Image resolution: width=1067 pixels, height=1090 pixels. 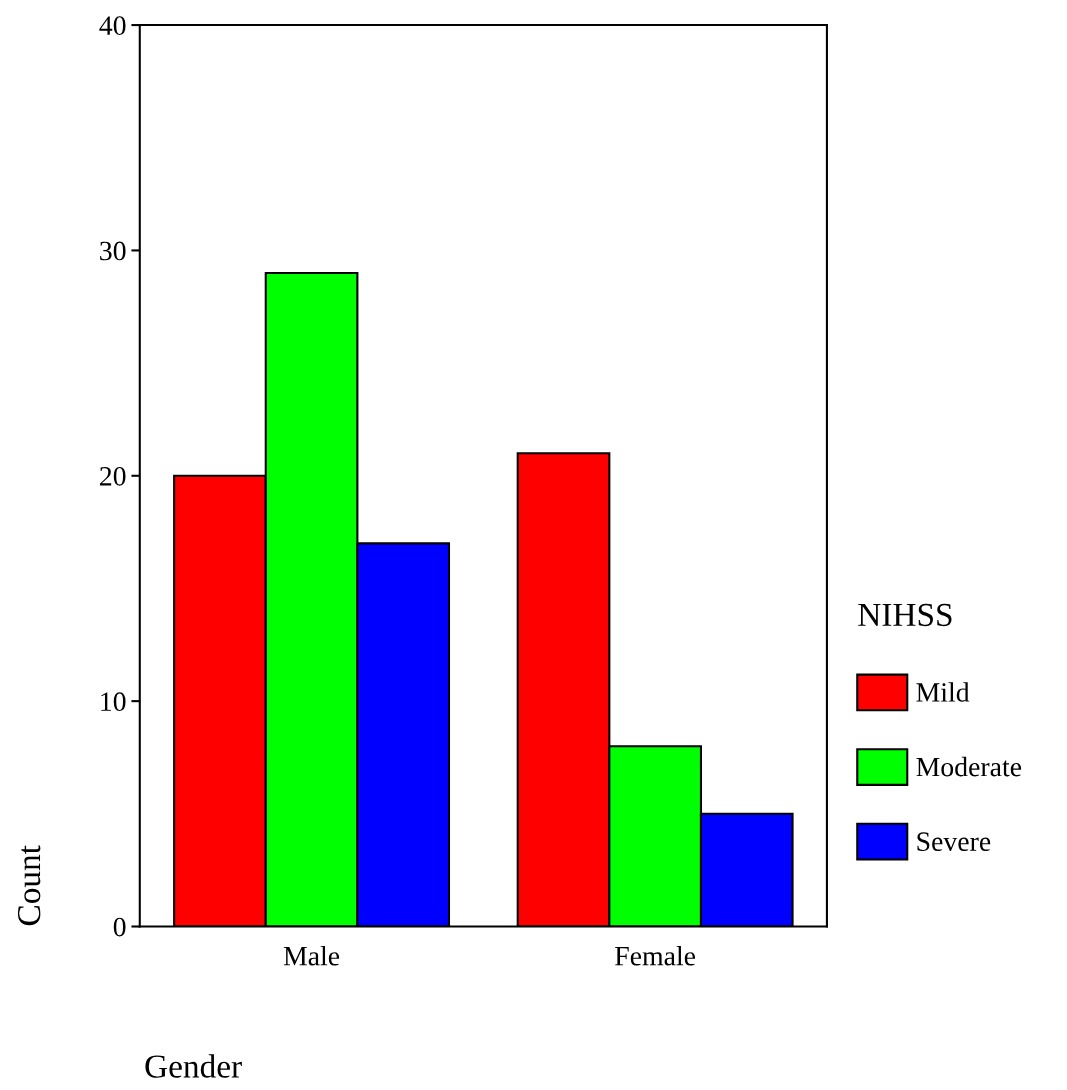 I want to click on y-tick-label: 30, so click(x=113, y=251).